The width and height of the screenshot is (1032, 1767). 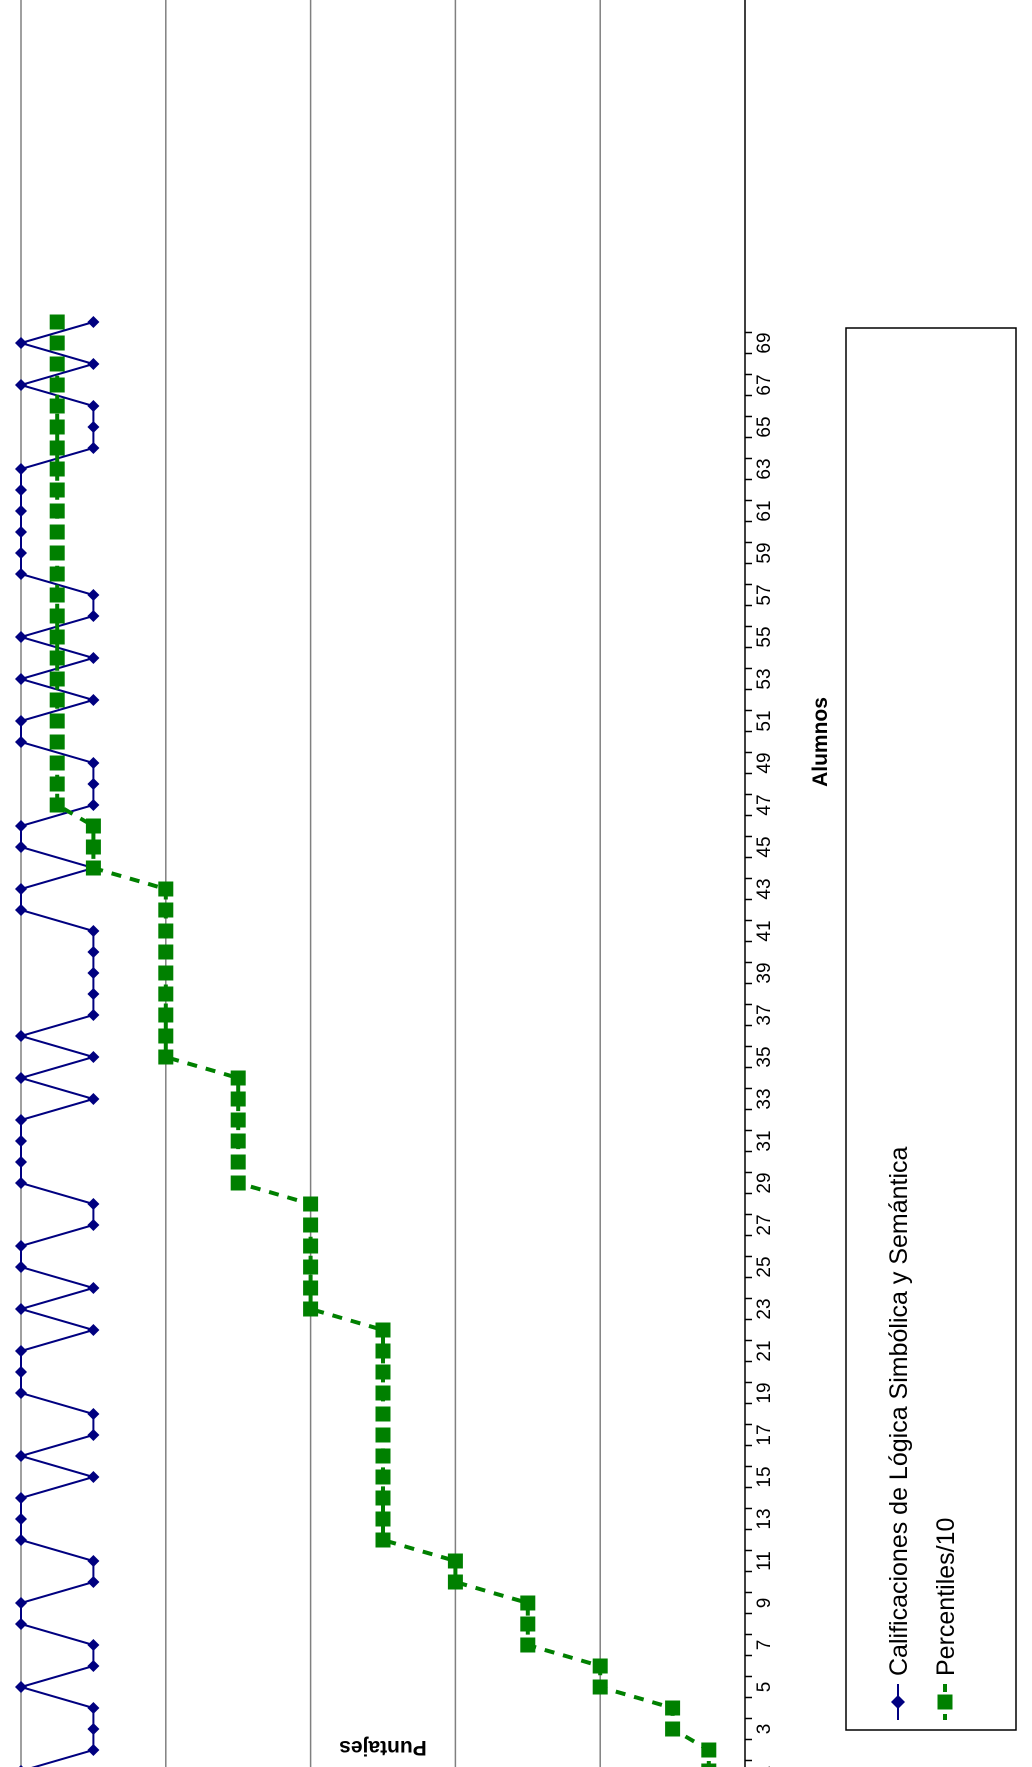 What do you see at coordinates (764, 804) in the screenshot?
I see `x-tick-label: 47` at bounding box center [764, 804].